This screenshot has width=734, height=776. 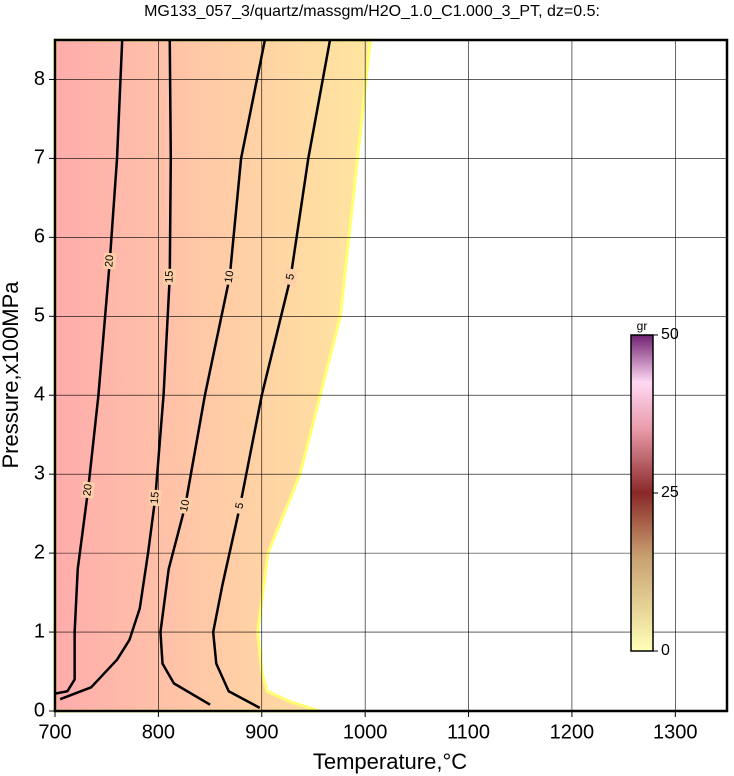 I want to click on x-tick-label: 1300, so click(x=675, y=732).